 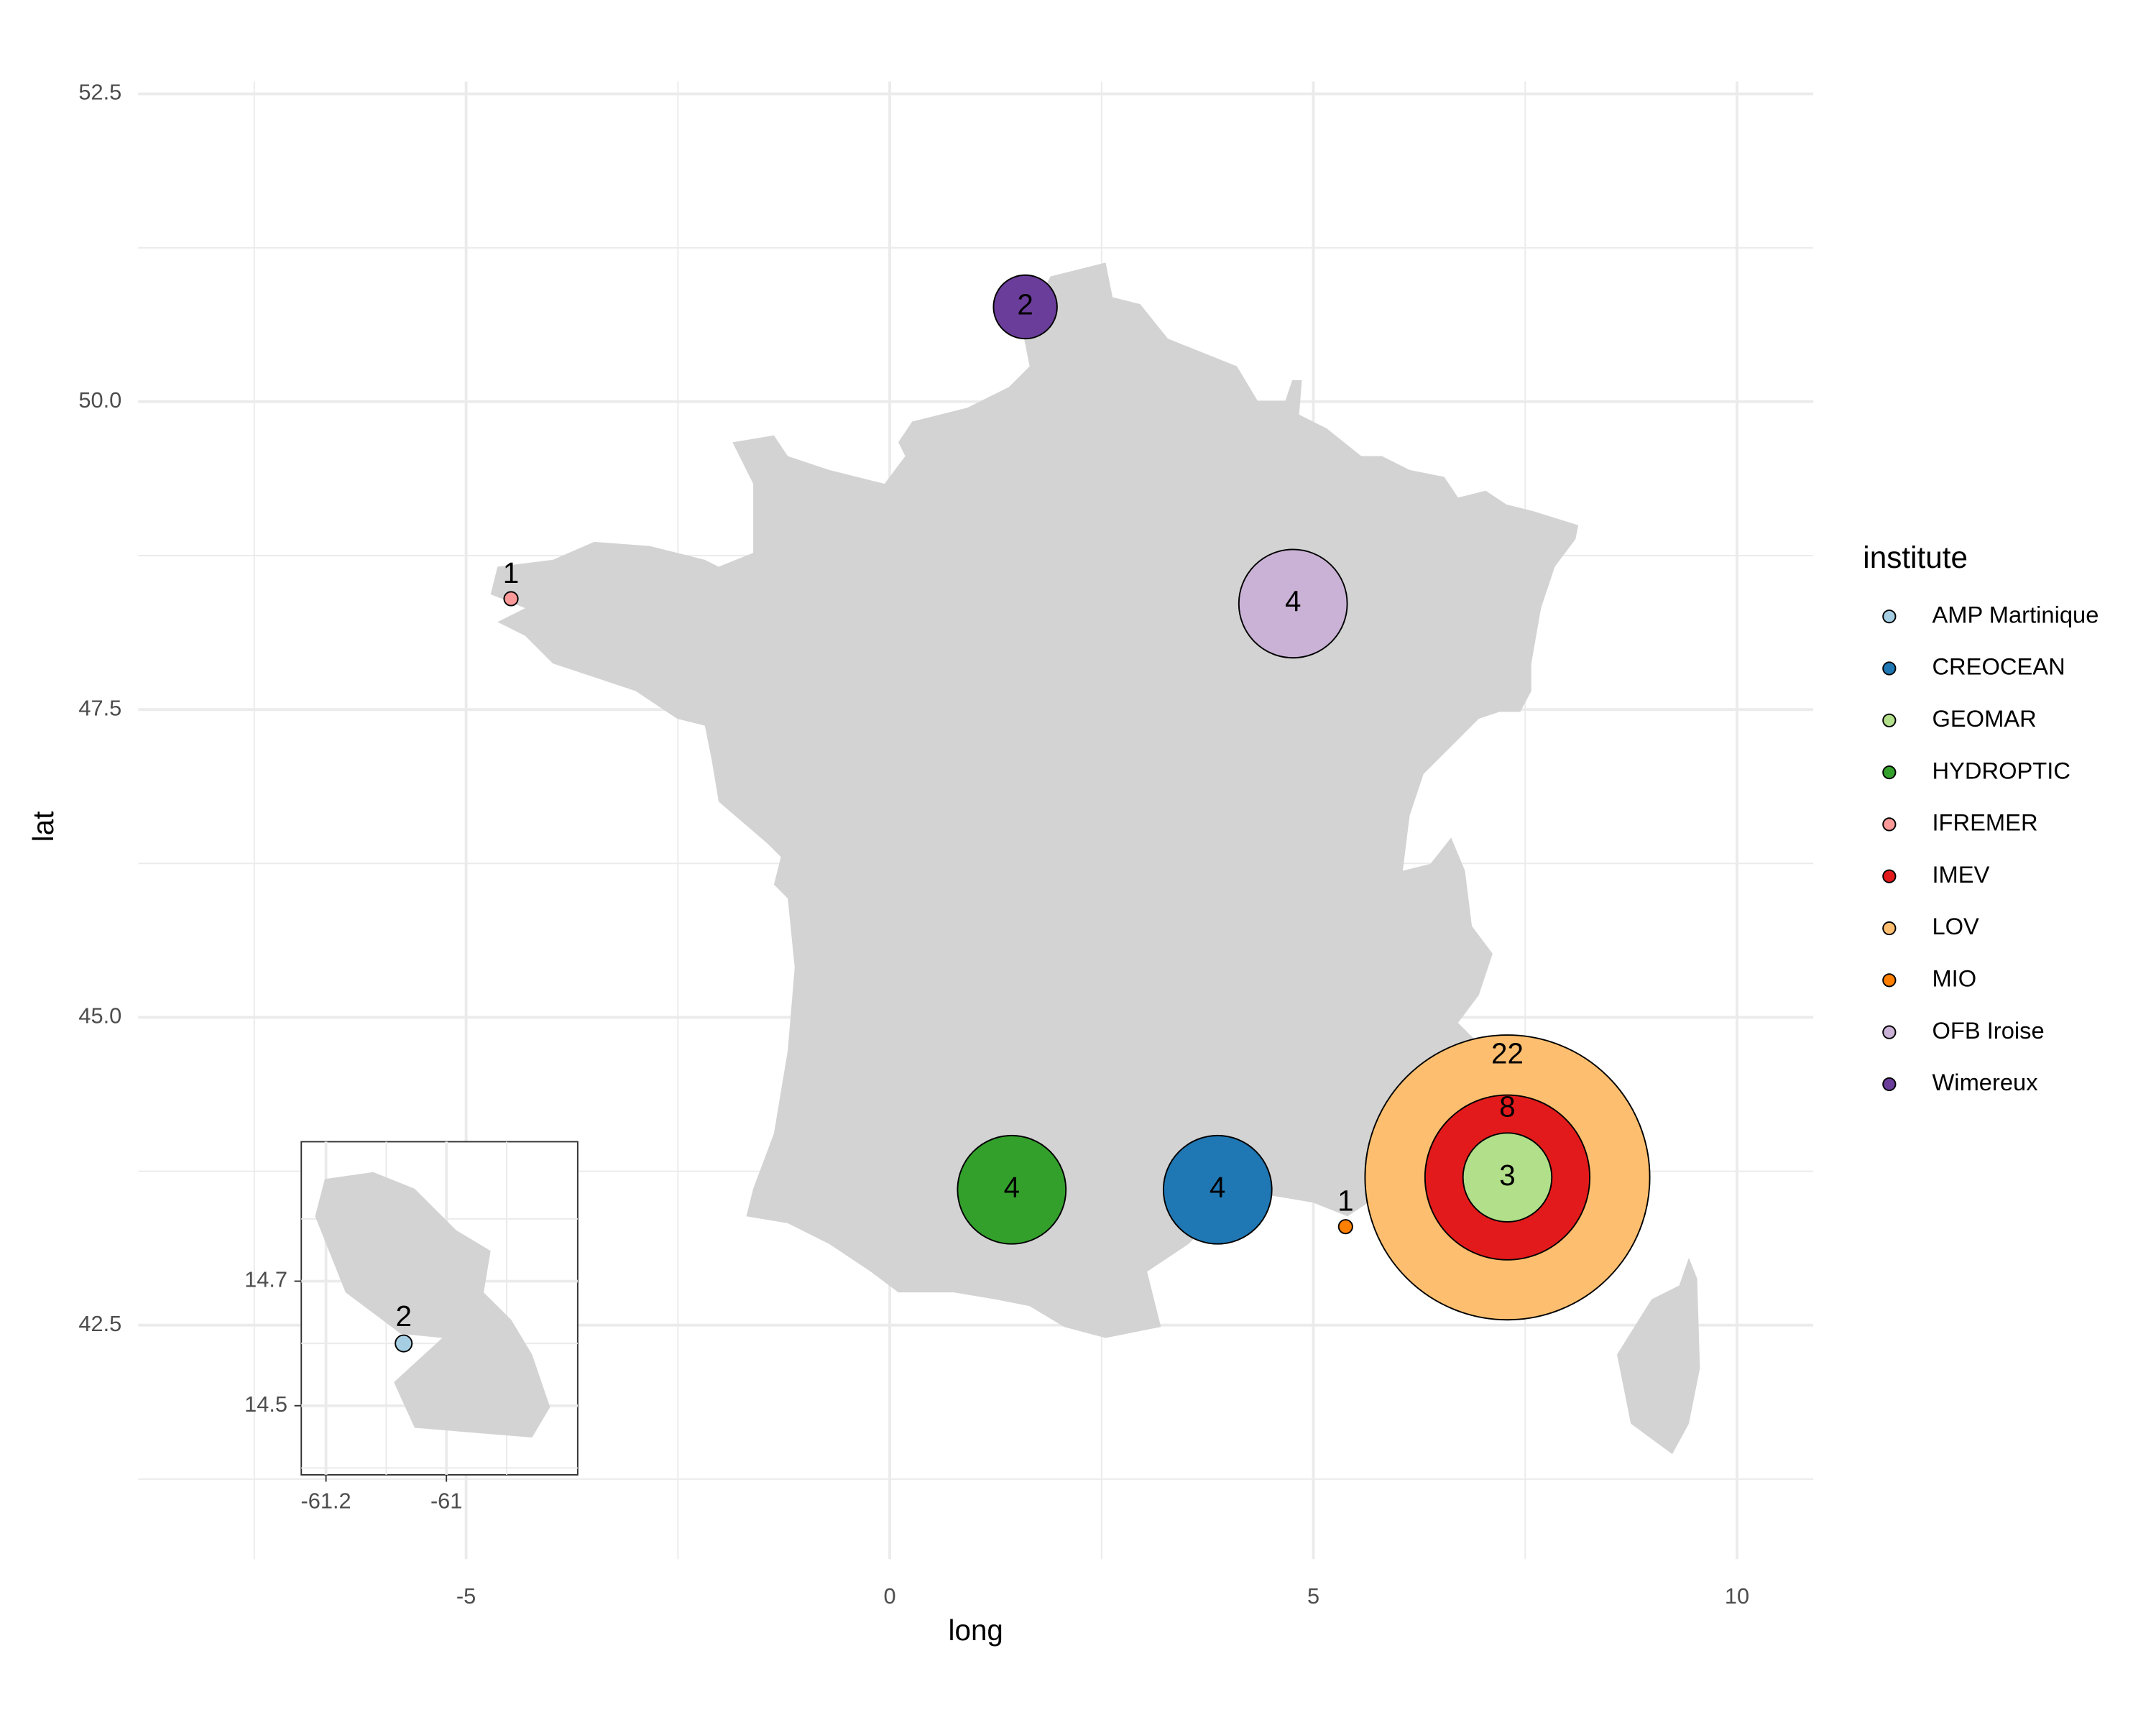 What do you see at coordinates (1985, 822) in the screenshot?
I see `legend-label: IFREMER` at bounding box center [1985, 822].